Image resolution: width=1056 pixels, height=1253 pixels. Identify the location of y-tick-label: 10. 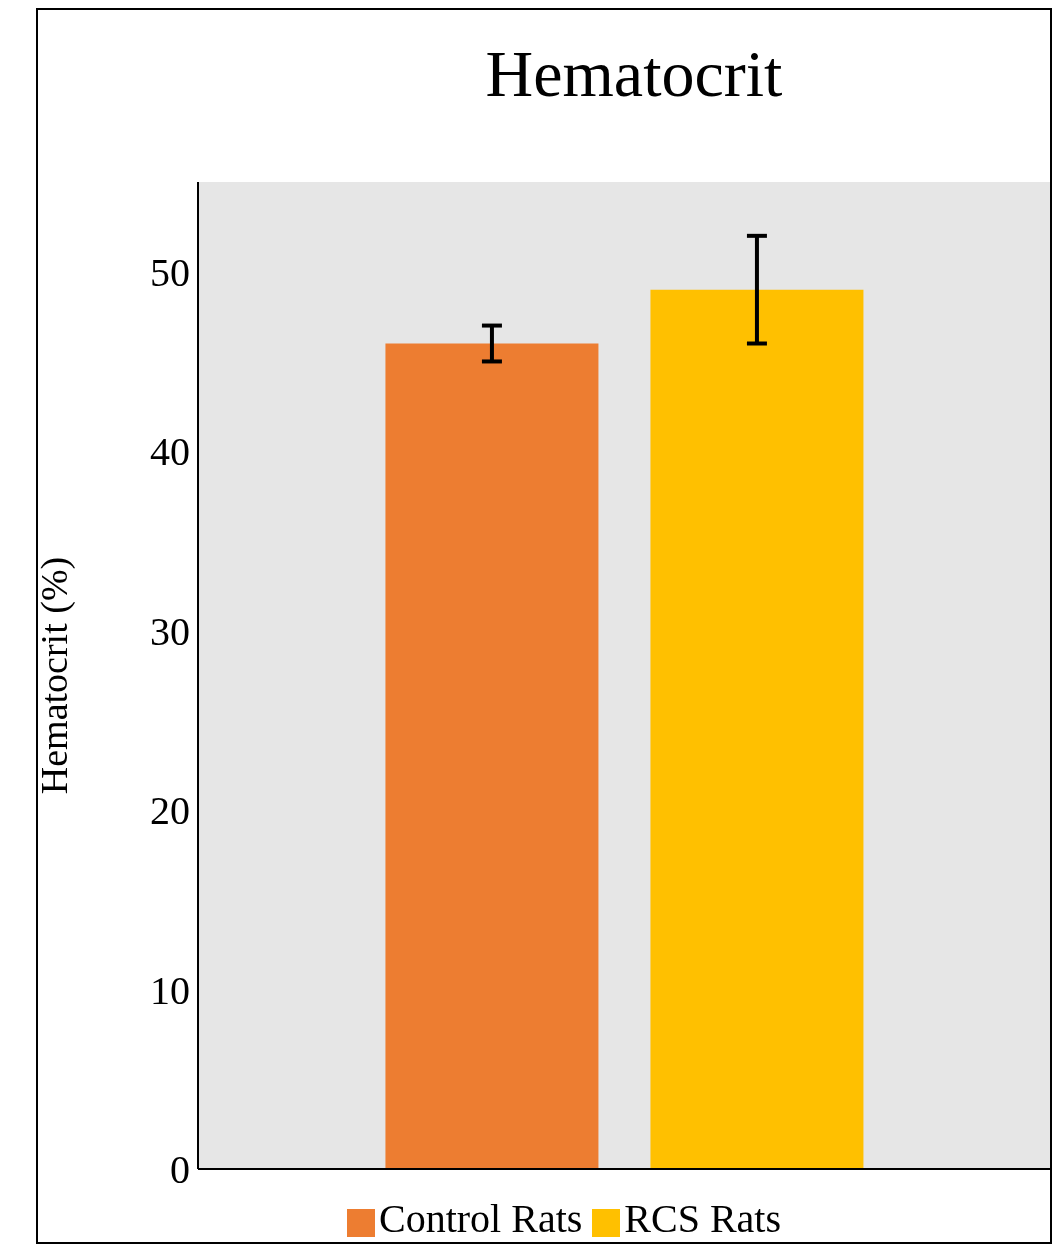
(170, 990).